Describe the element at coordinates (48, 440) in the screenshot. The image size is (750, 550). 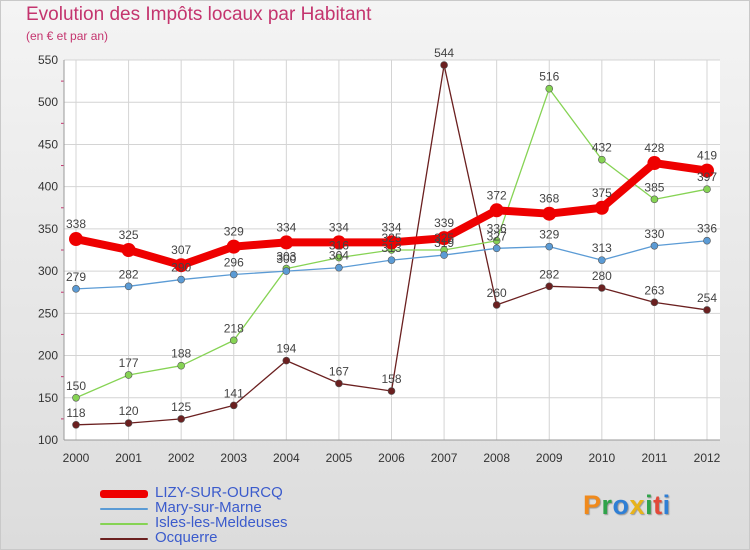
I see `y-tick-label: 100` at that location.